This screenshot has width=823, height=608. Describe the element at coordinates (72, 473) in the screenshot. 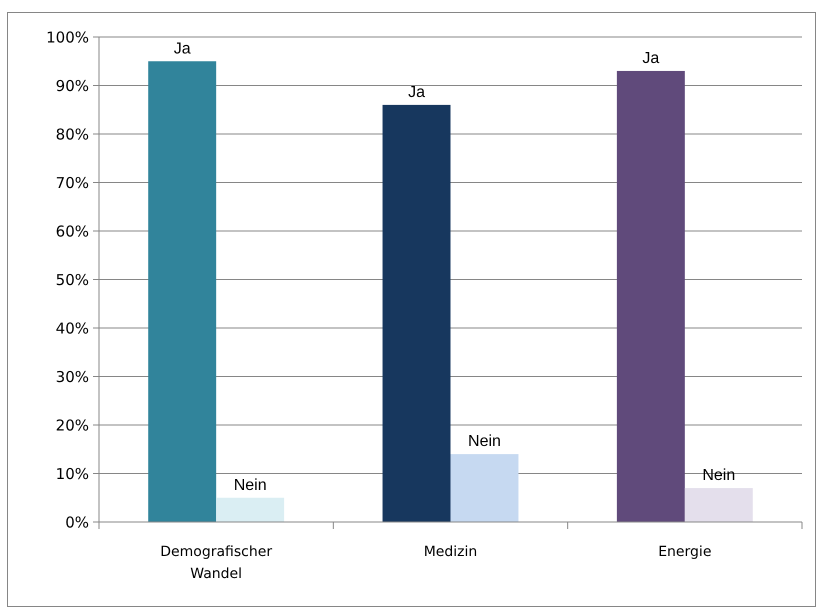

I see `y-tick-label: 10%` at that location.